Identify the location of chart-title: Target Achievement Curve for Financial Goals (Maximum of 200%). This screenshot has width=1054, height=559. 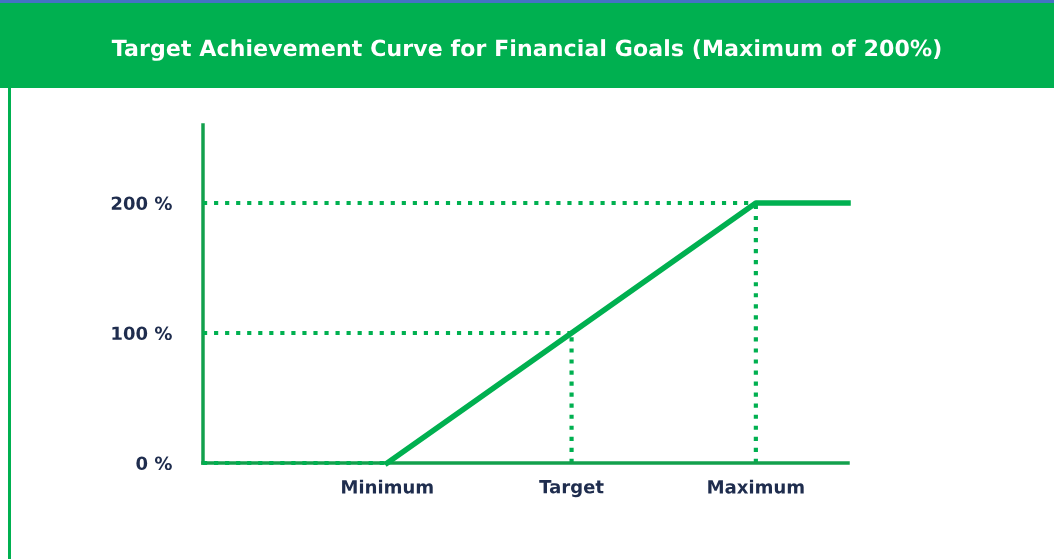
(526, 50).